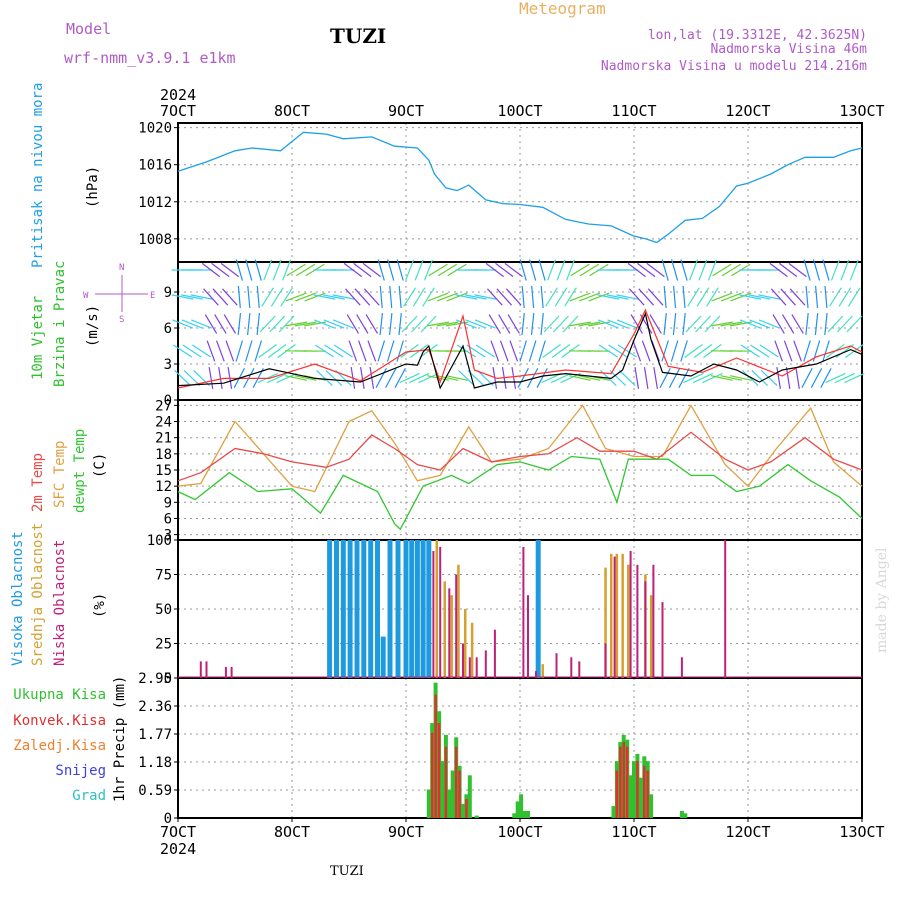 The width and height of the screenshot is (900, 900). I want to click on y-tick-label: 1012, so click(155, 203).